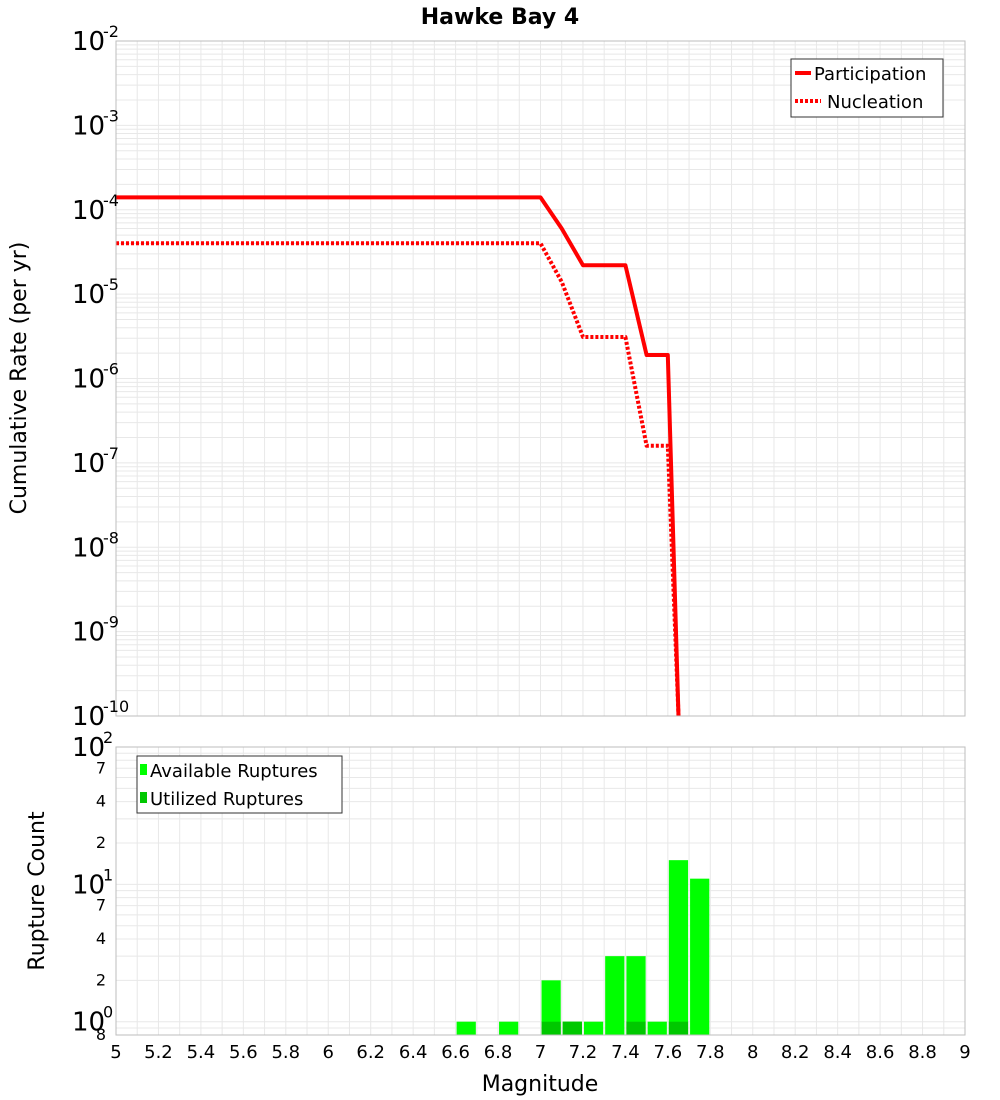  I want to click on x-tick-label: 5.8, so click(285, 1052).